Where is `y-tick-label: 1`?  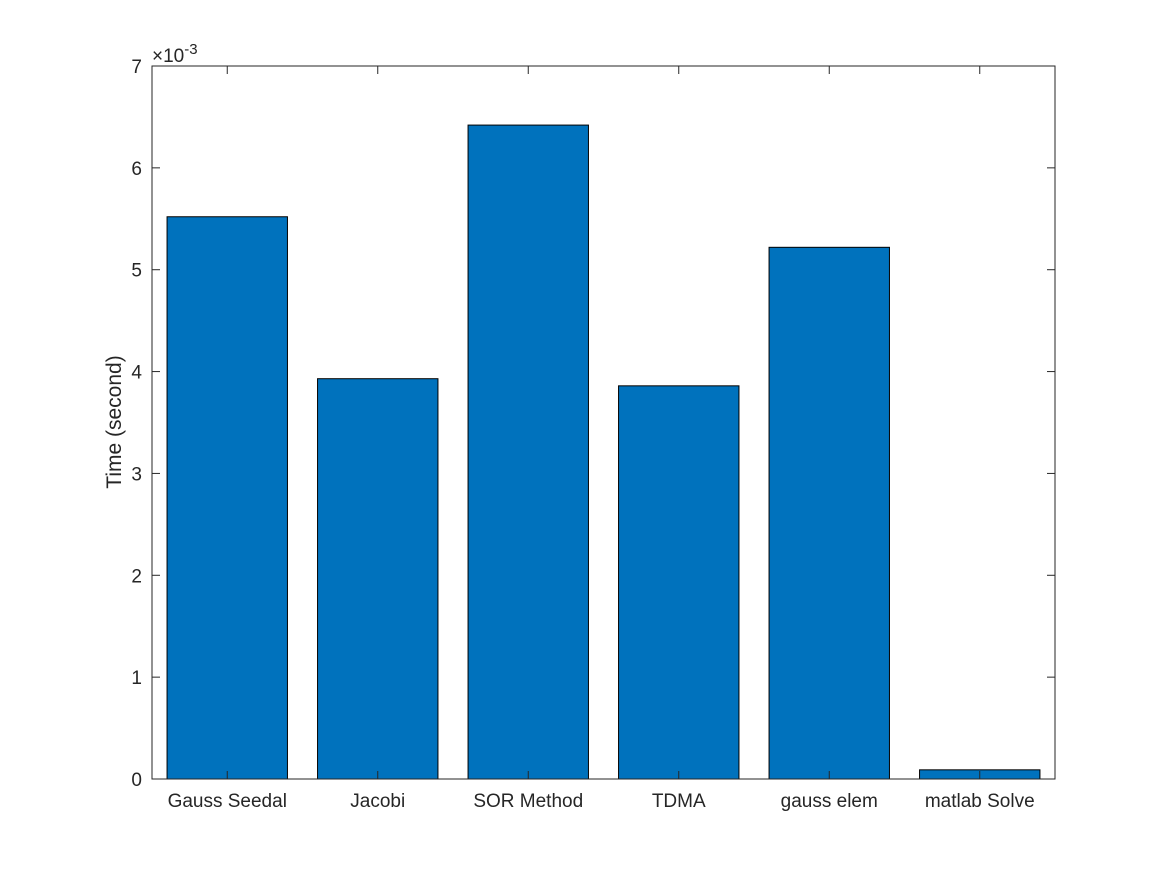 y-tick-label: 1 is located at coordinates (136, 678).